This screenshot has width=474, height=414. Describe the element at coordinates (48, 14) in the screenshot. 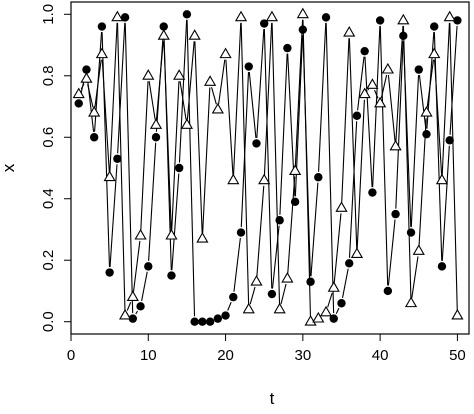

I see `y-tick-label: 1.0` at that location.